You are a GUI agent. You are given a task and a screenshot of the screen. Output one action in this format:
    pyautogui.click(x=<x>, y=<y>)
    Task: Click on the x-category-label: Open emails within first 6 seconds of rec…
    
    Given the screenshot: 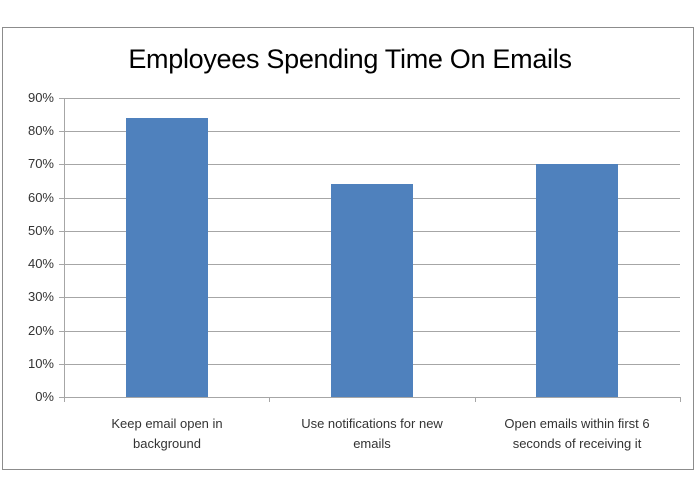 What is the action you would take?
    pyautogui.click(x=577, y=433)
    